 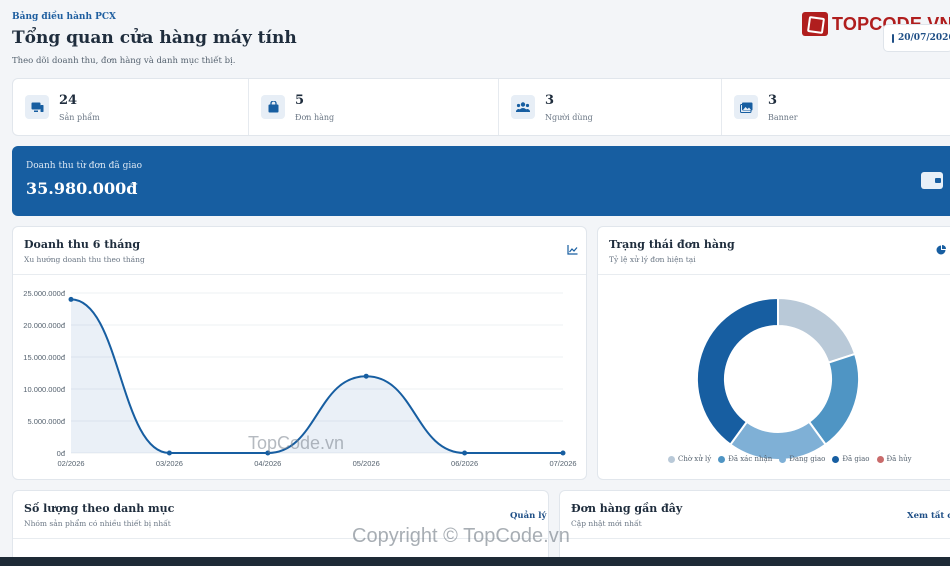 I want to click on devices-icon, so click(x=37, y=107).